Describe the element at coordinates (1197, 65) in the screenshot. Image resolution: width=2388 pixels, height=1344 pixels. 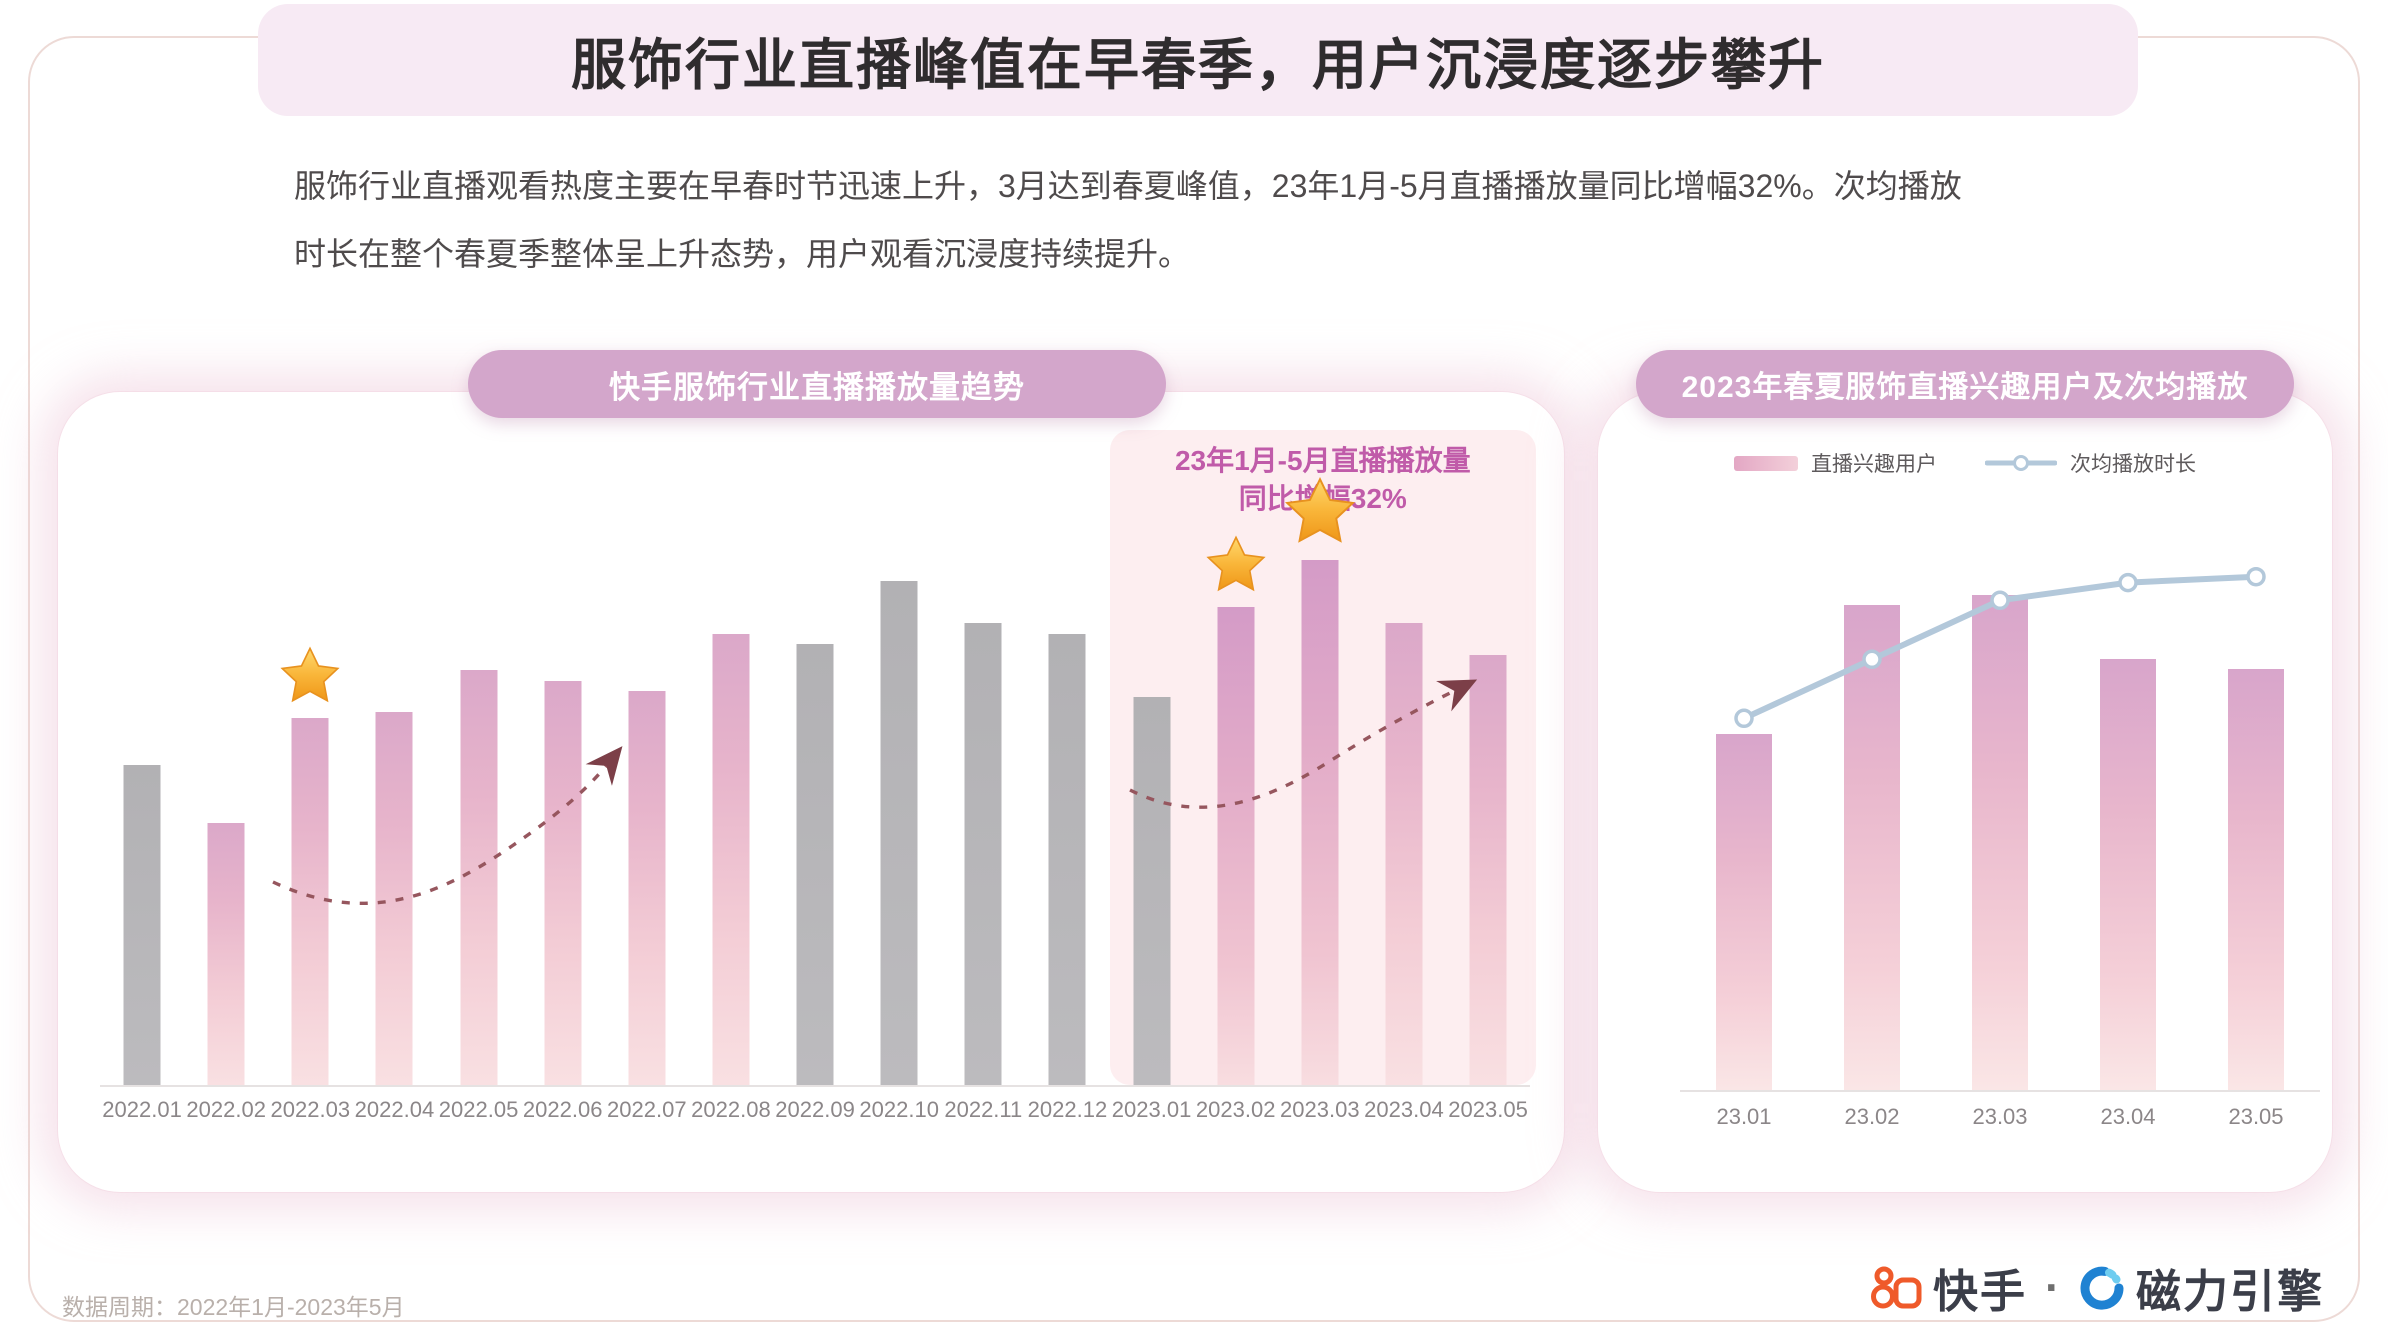
I see `page-title: 服饰行业直播峰值在早春季，用户沉浸度逐步攀升` at that location.